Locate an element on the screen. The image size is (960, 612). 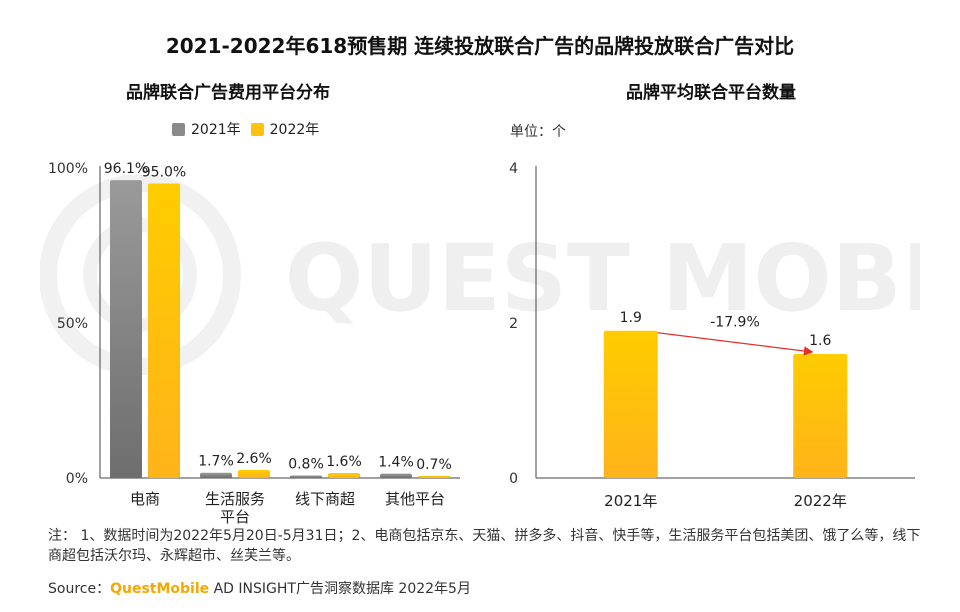
bar-value-label: 0.7% is located at coordinates (434, 465).